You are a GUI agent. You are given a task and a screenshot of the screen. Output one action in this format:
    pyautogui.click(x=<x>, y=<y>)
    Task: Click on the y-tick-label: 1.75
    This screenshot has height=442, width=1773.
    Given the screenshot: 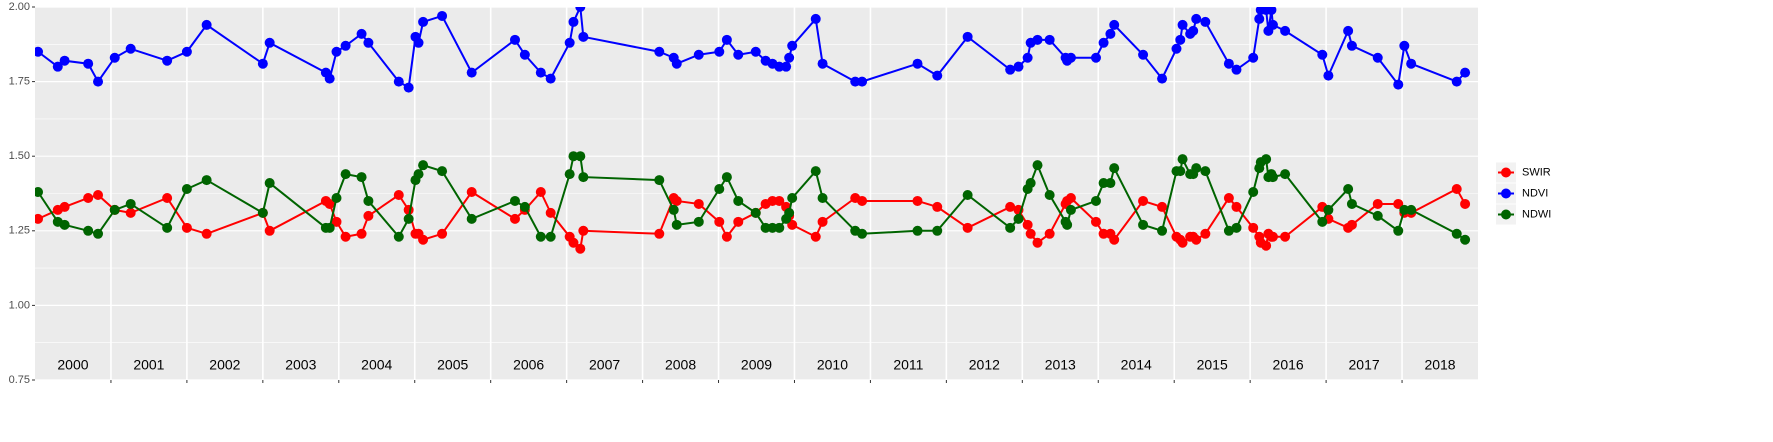 What is the action you would take?
    pyautogui.click(x=19, y=82)
    